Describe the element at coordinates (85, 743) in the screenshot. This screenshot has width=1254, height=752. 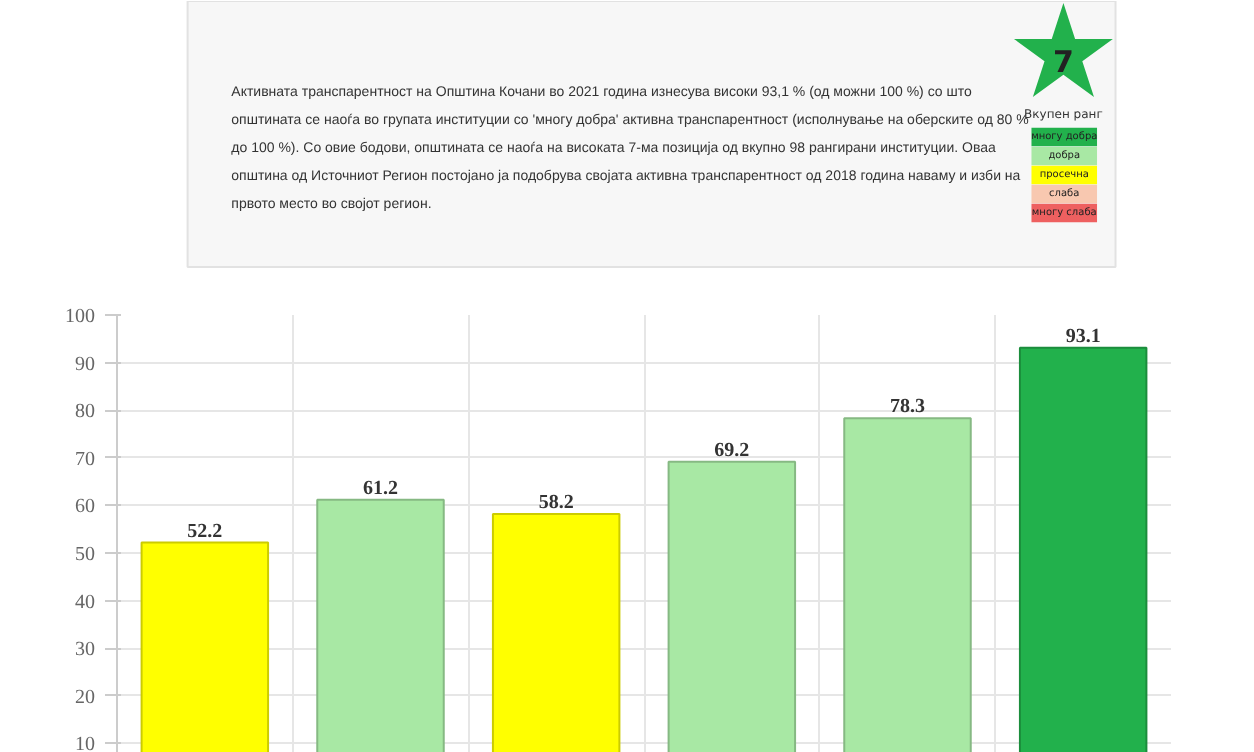
I see `y-tick-label: 10` at that location.